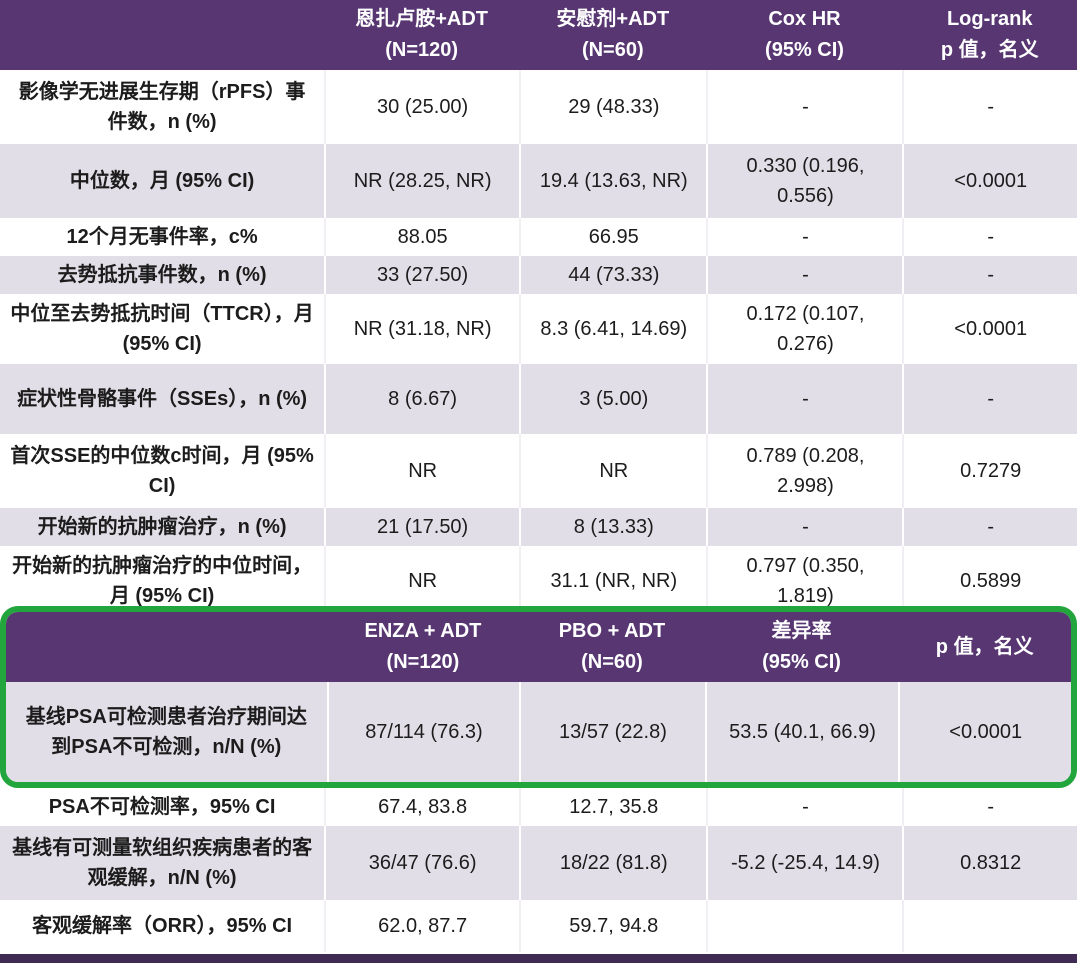  I want to click on header-col-p-nominal: p 值，名义, so click(984, 646).